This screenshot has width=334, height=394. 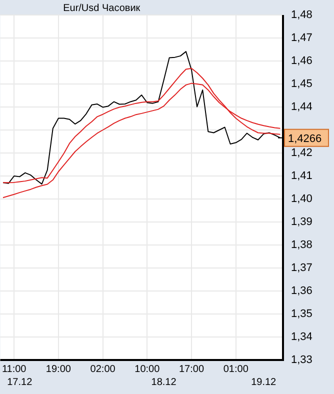 What do you see at coordinates (301, 107) in the screenshot?
I see `y-tick-label: 1,44` at bounding box center [301, 107].